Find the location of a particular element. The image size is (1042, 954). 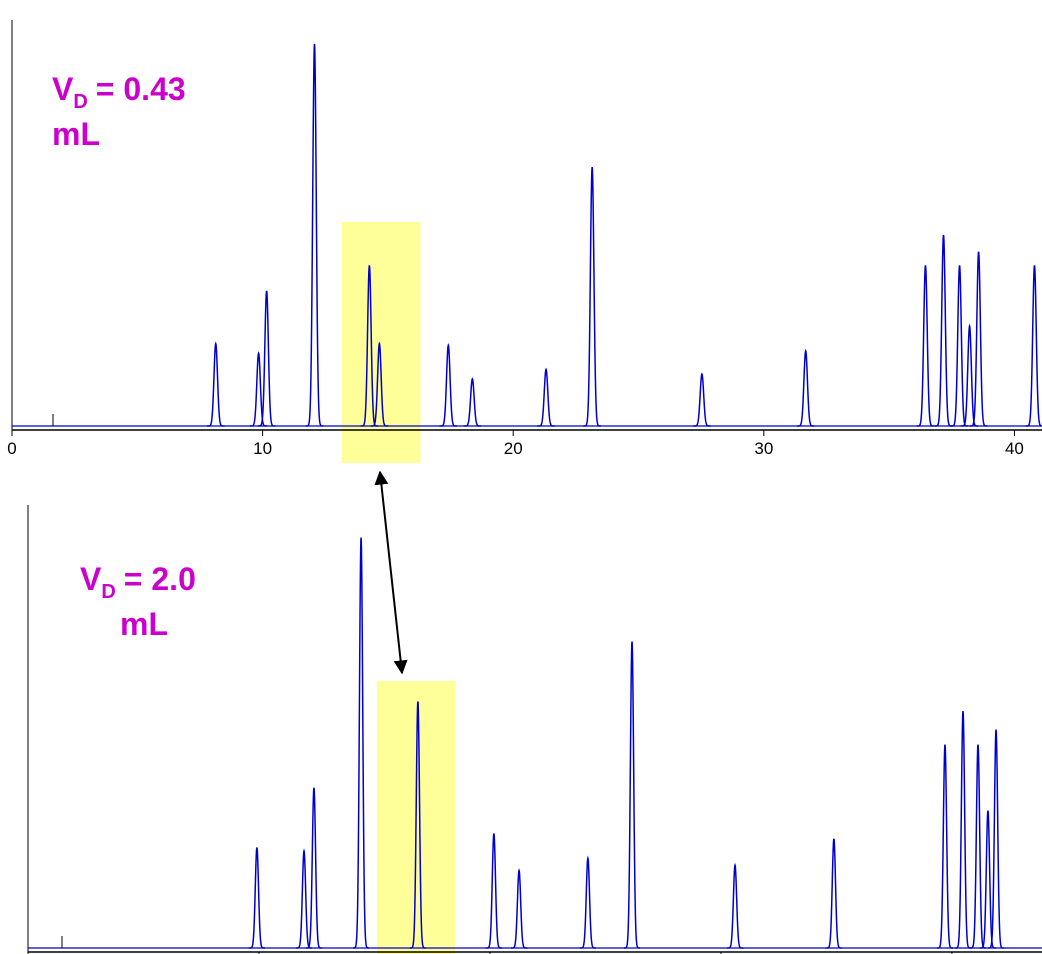

highlight-band is located at coordinates (381, 342).